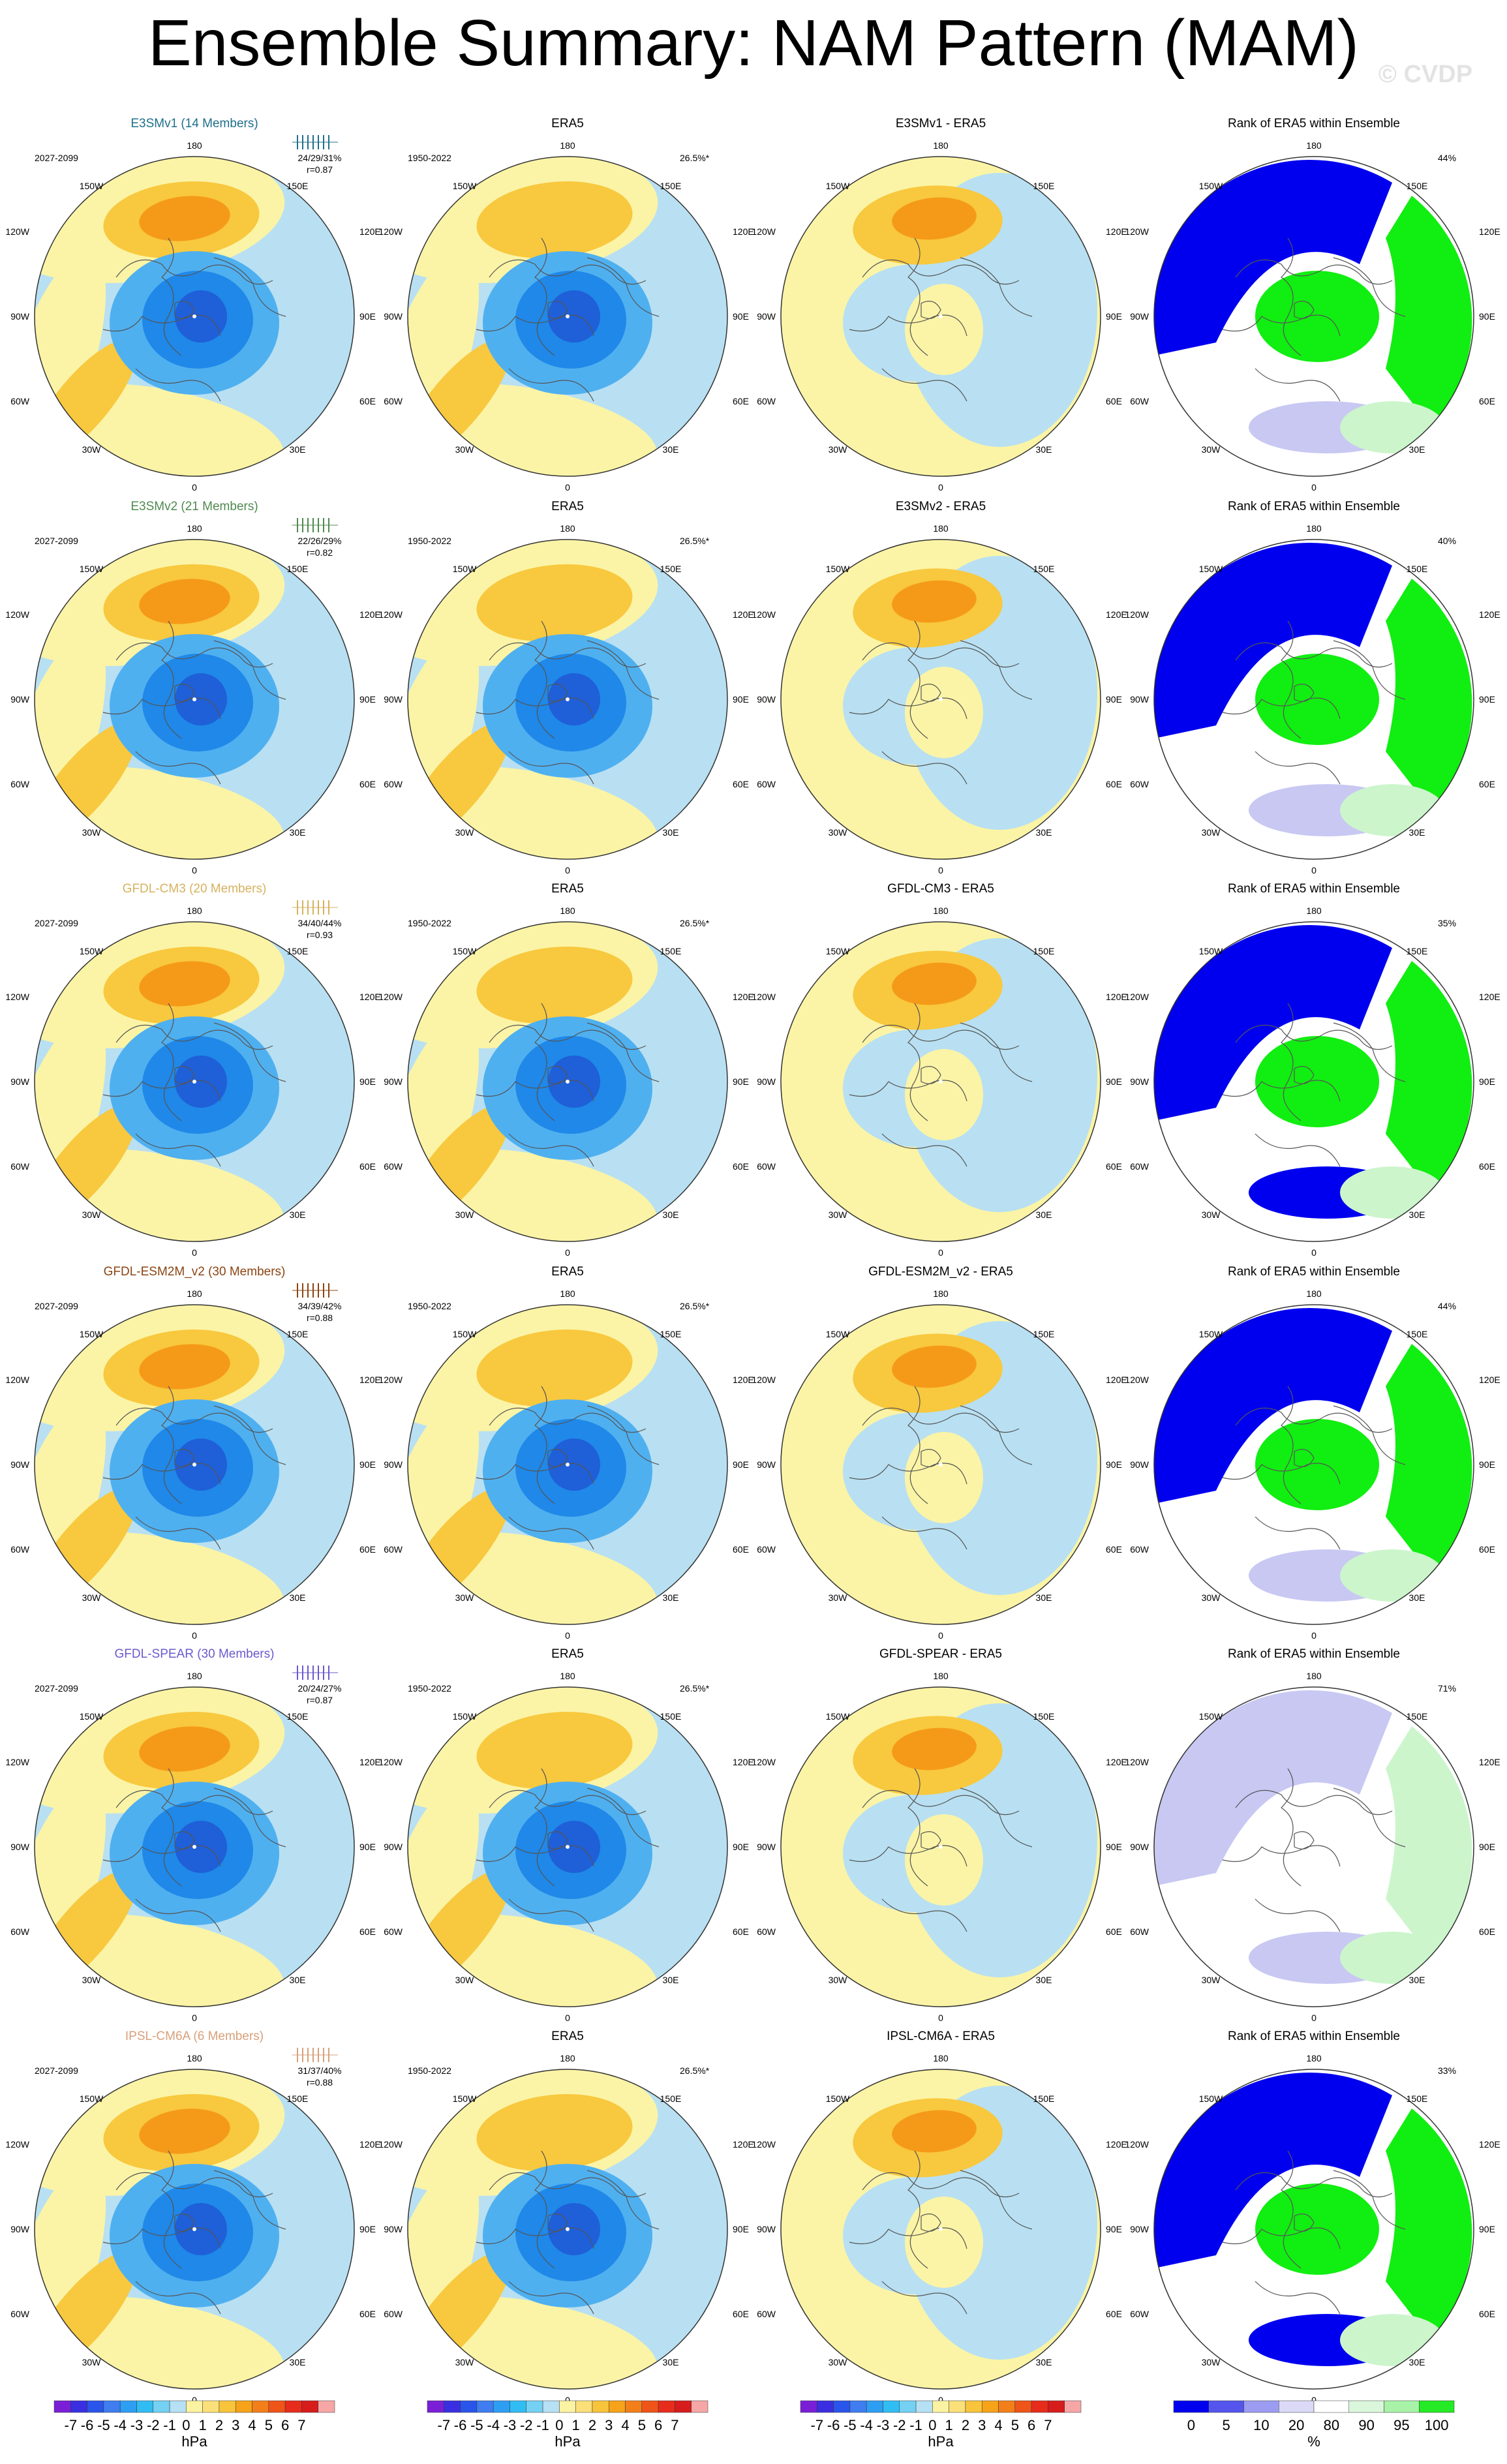  What do you see at coordinates (320, 541) in the screenshot?
I see `pattern-pct-stats: 22/26/29%` at bounding box center [320, 541].